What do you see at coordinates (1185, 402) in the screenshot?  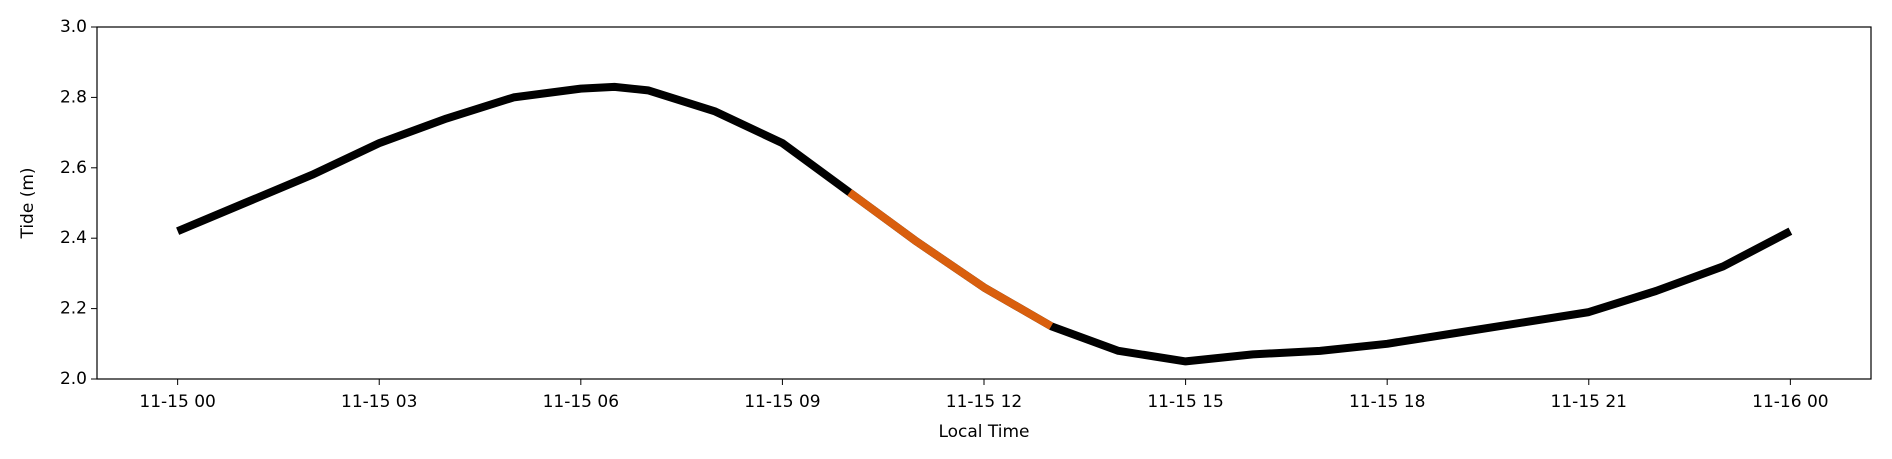 I see `x-tick-label: 11-15 15` at bounding box center [1185, 402].